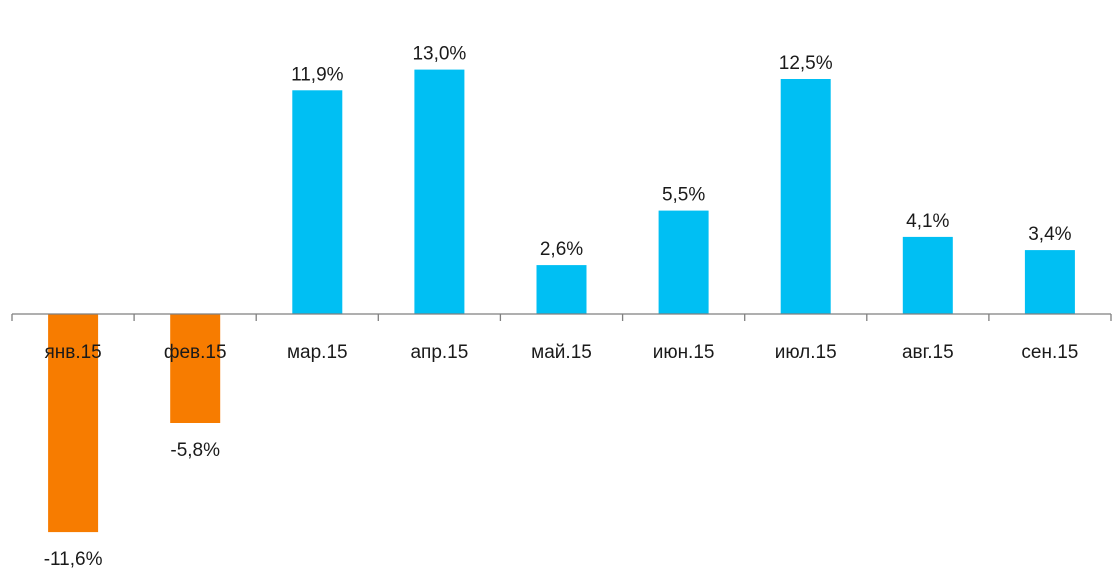  What do you see at coordinates (195, 450) in the screenshot?
I see `data-label-2: -5,8%` at bounding box center [195, 450].